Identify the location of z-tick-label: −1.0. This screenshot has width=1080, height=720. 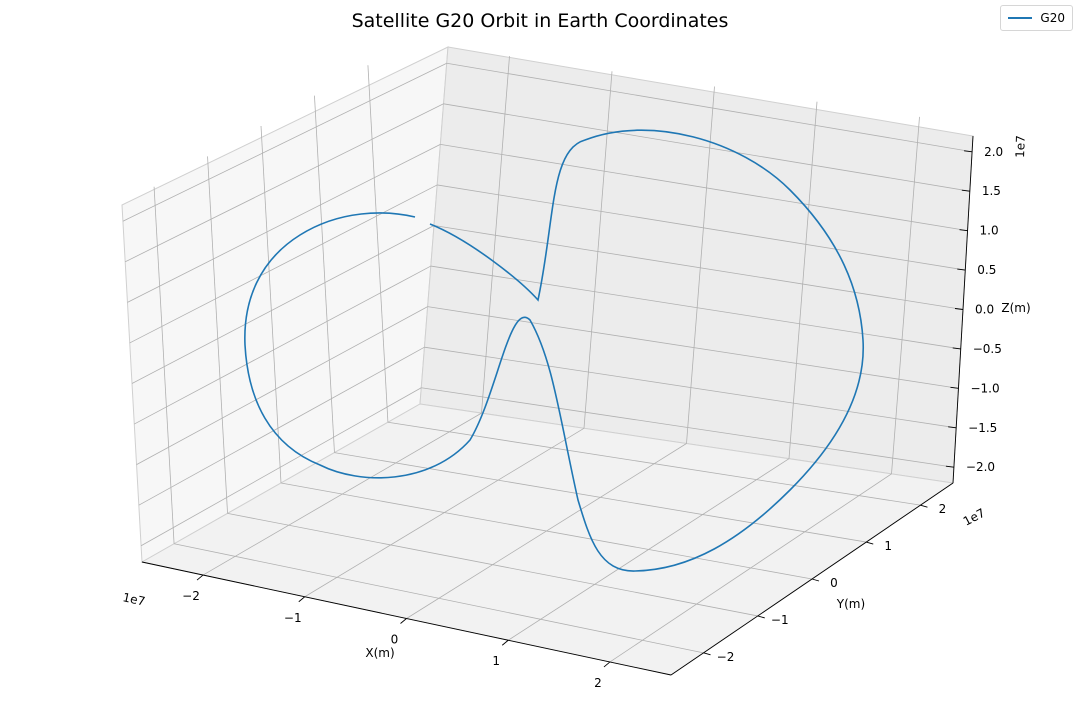
(984, 388).